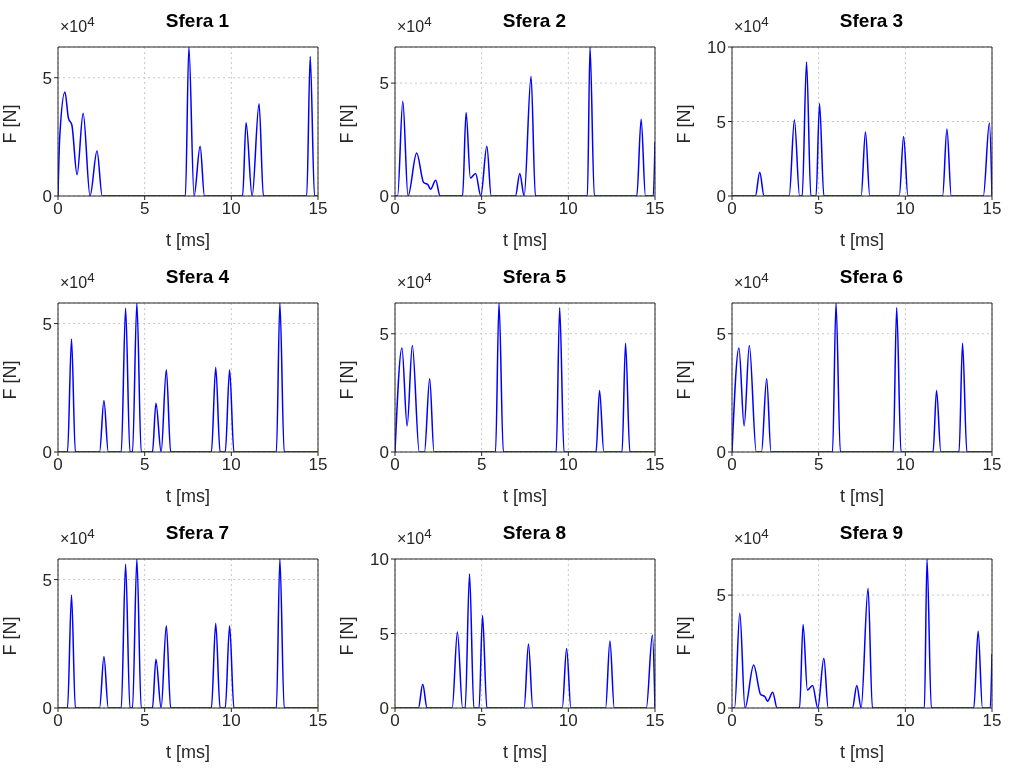 This screenshot has height=769, width=1013. I want to click on chart-title: Sfera 8, so click(534, 532).